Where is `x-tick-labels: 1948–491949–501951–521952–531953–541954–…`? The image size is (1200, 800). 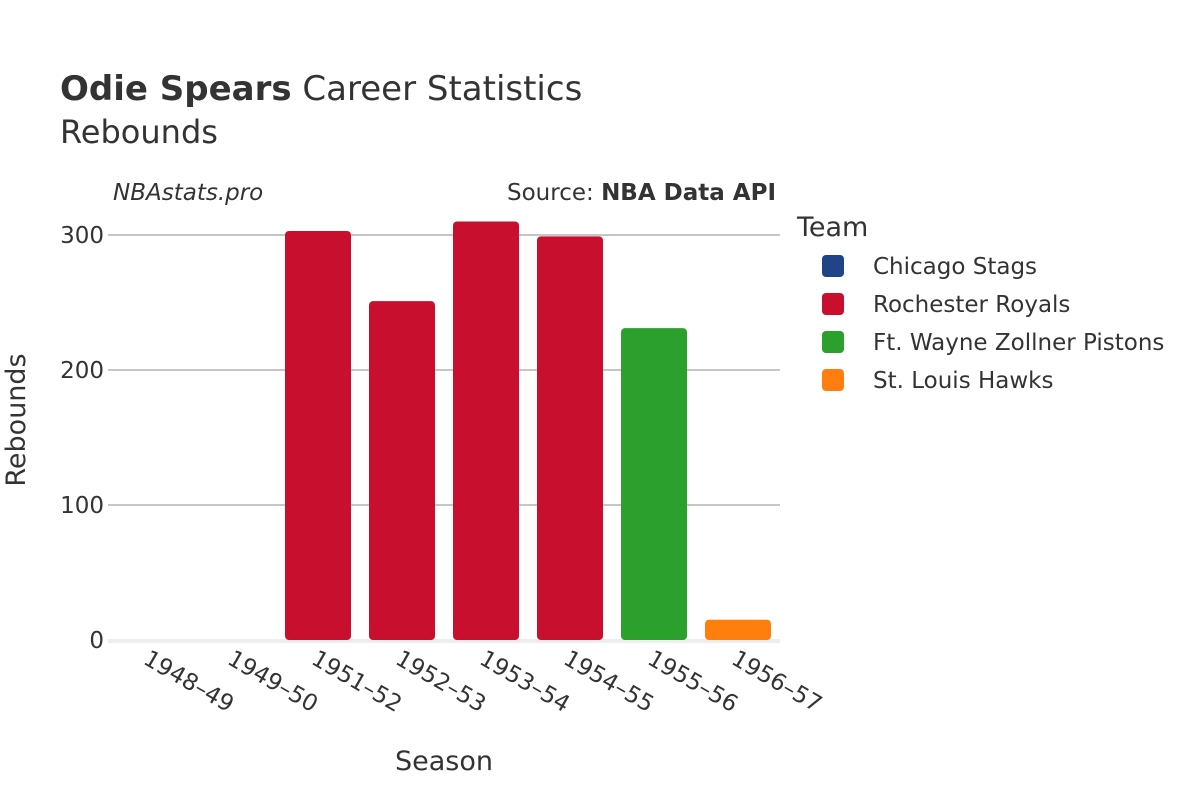
x-tick-labels: 1948–491949–501951–521952–531953–541954–… is located at coordinates (482, 682).